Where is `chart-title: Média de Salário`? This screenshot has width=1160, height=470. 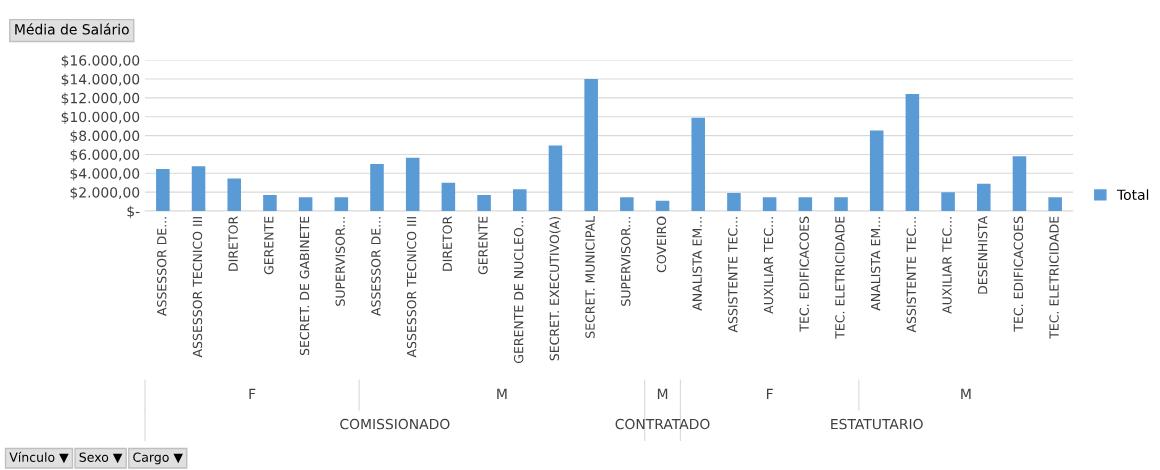
chart-title: Média de Salário is located at coordinates (72, 29).